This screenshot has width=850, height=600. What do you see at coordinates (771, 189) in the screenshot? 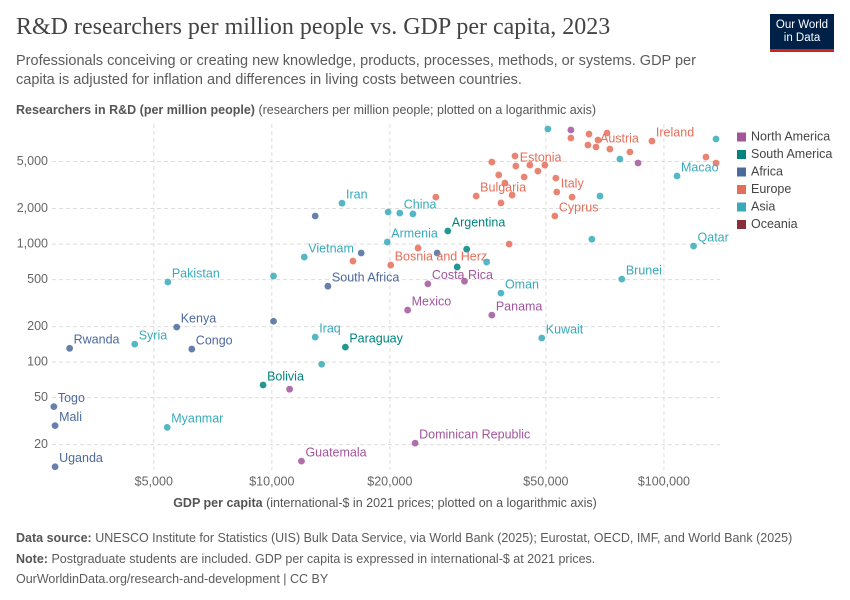
I see `legend-label: Europe` at bounding box center [771, 189].